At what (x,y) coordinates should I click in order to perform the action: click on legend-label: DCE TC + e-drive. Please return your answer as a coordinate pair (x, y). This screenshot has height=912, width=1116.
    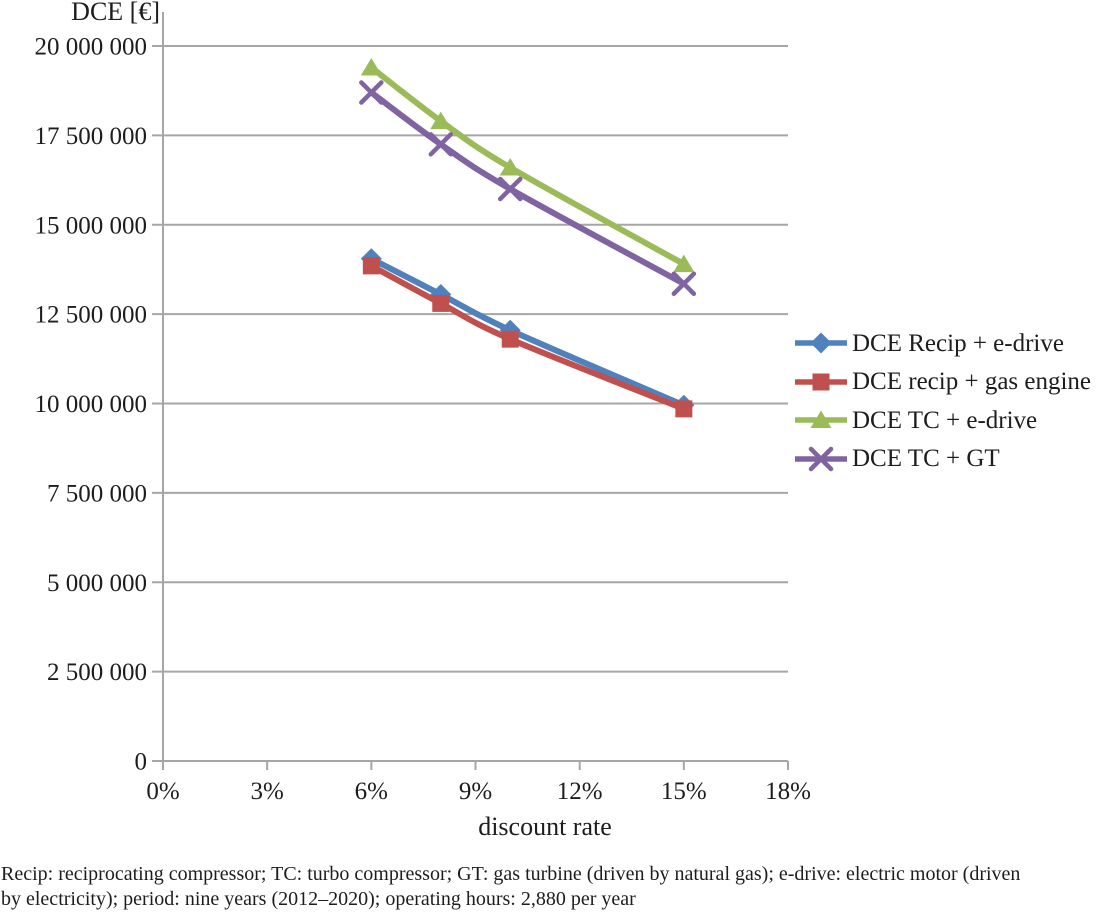
    Looking at the image, I should click on (945, 420).